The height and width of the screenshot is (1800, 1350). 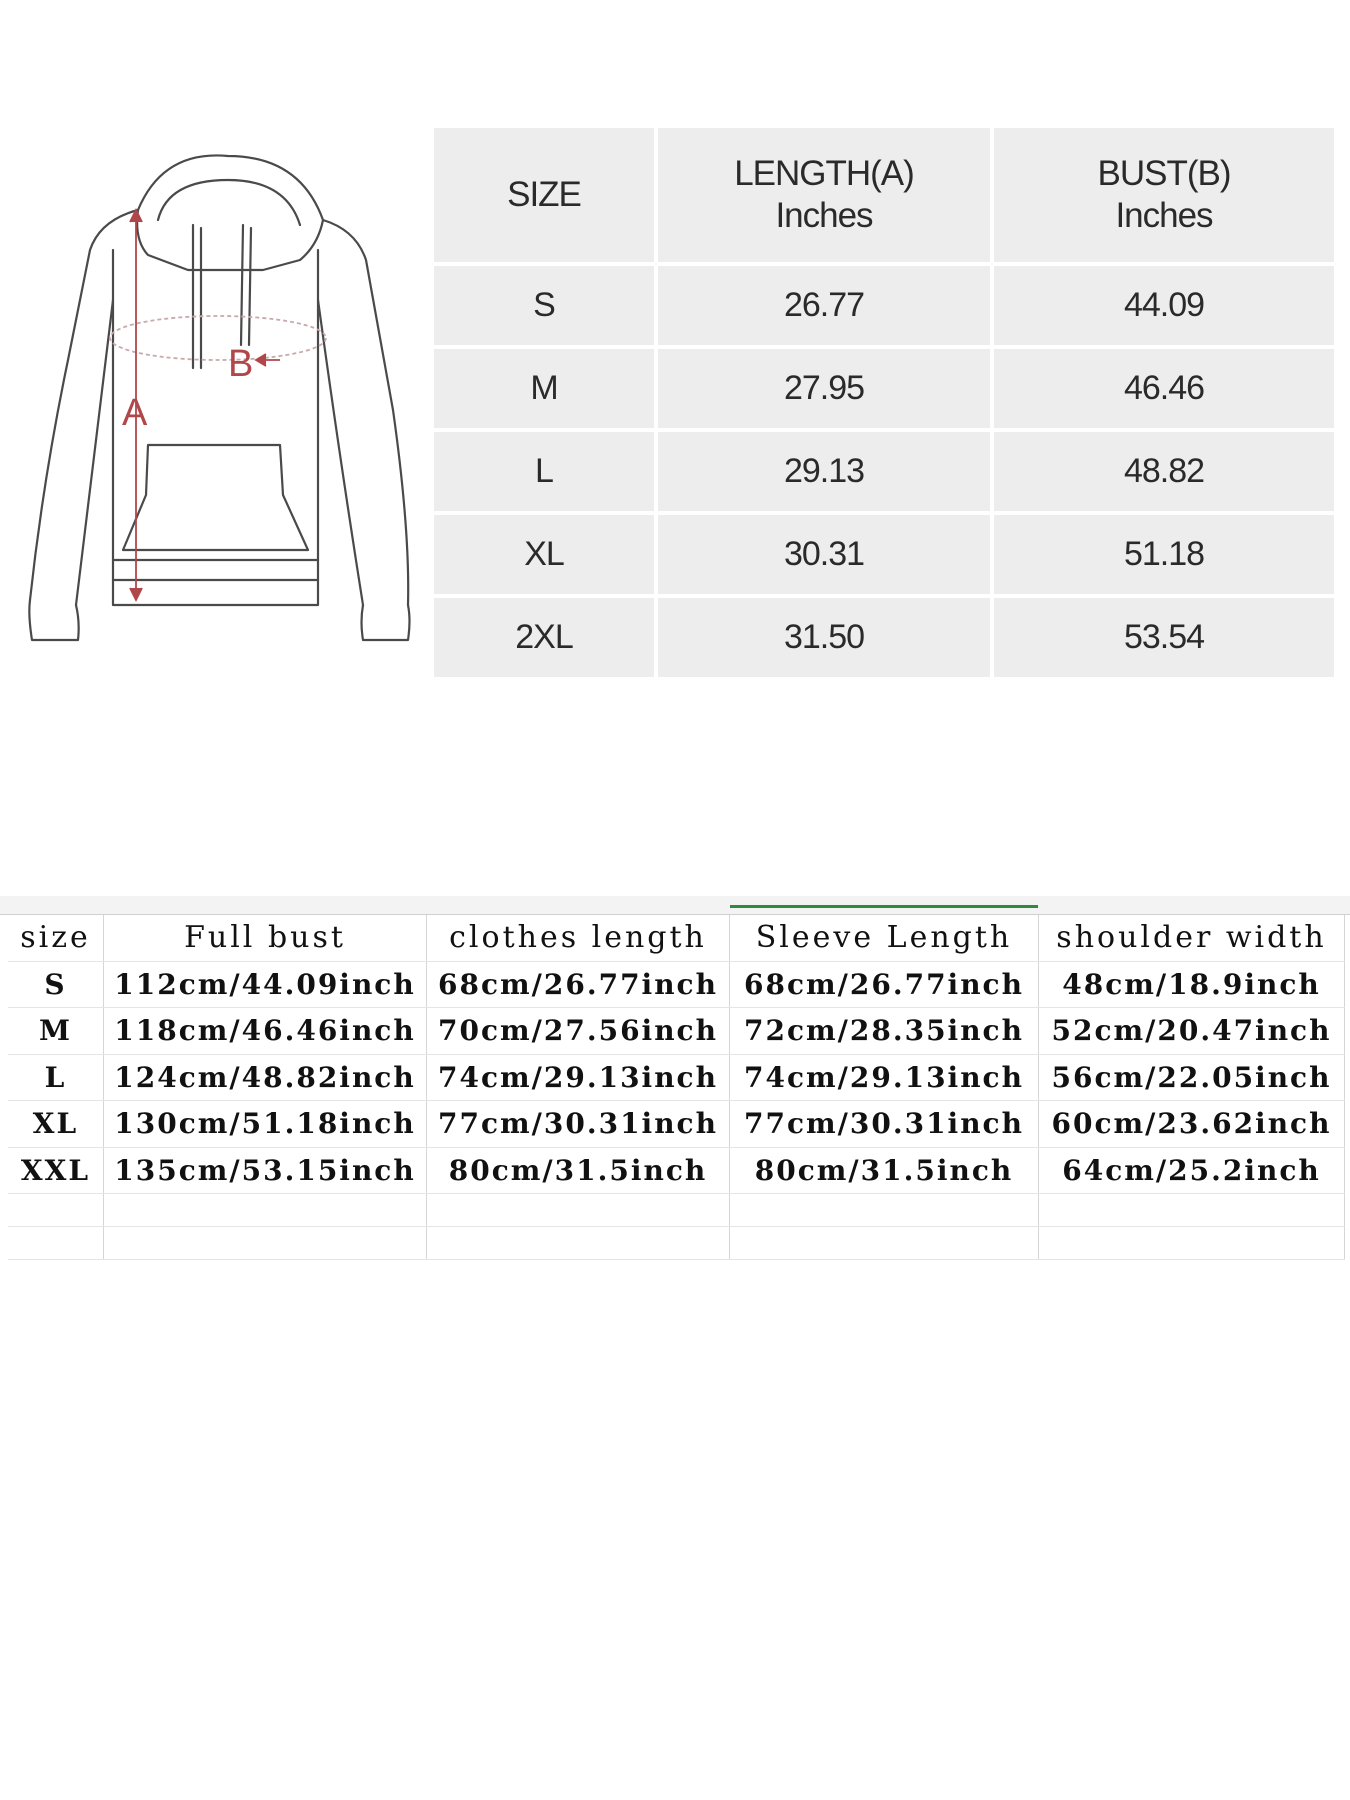 I want to click on cell: 52cm/20.47inch, so click(x=1191, y=1031).